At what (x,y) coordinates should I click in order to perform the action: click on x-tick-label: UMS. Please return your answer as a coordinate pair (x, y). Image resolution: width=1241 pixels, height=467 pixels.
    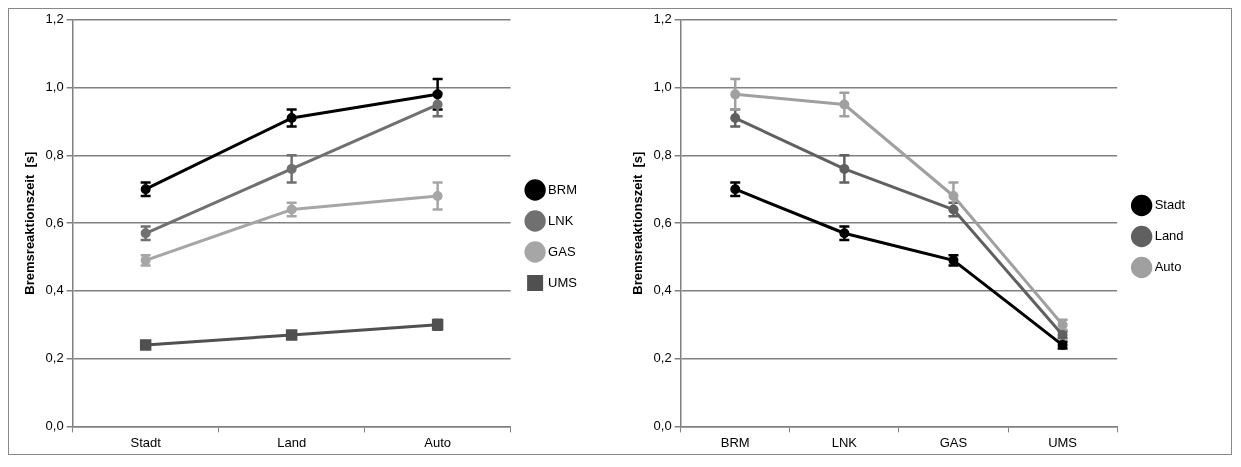
    Looking at the image, I should click on (1063, 442).